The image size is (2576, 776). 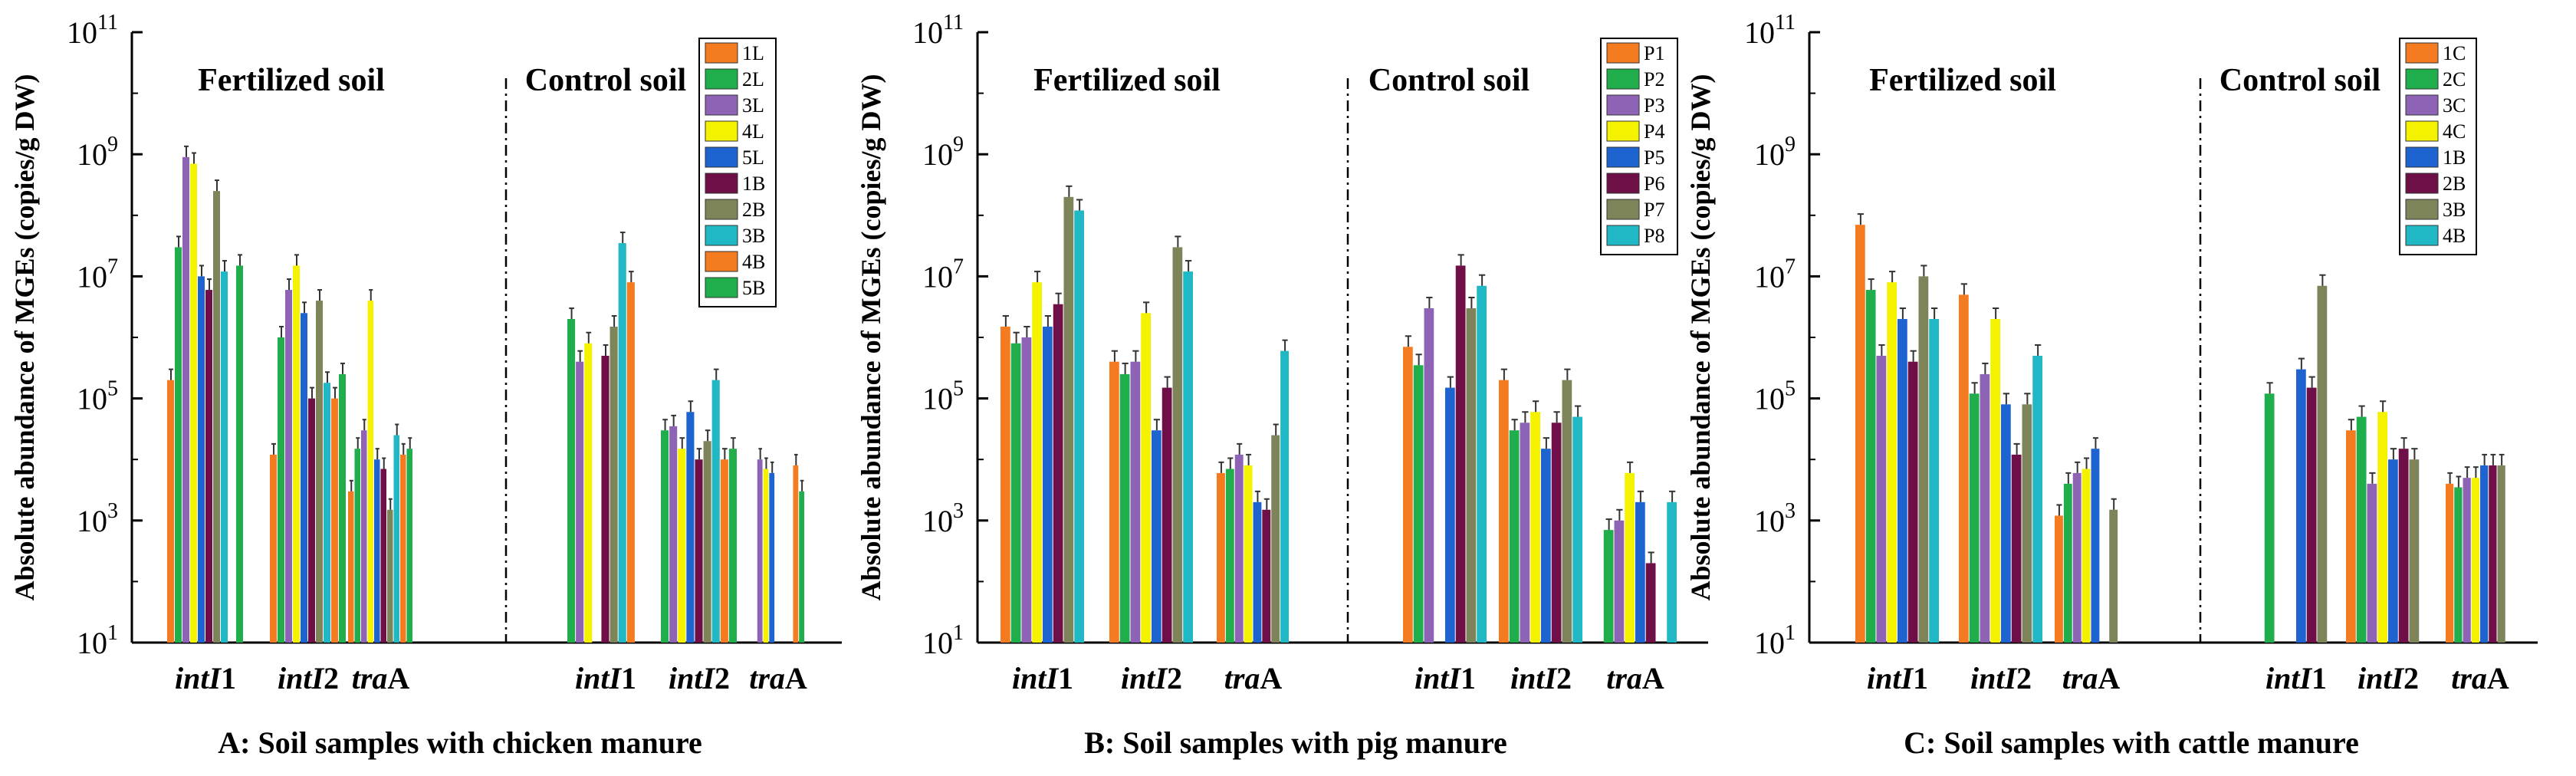 What do you see at coordinates (1654, 53) in the screenshot?
I see `legend-label: P1` at bounding box center [1654, 53].